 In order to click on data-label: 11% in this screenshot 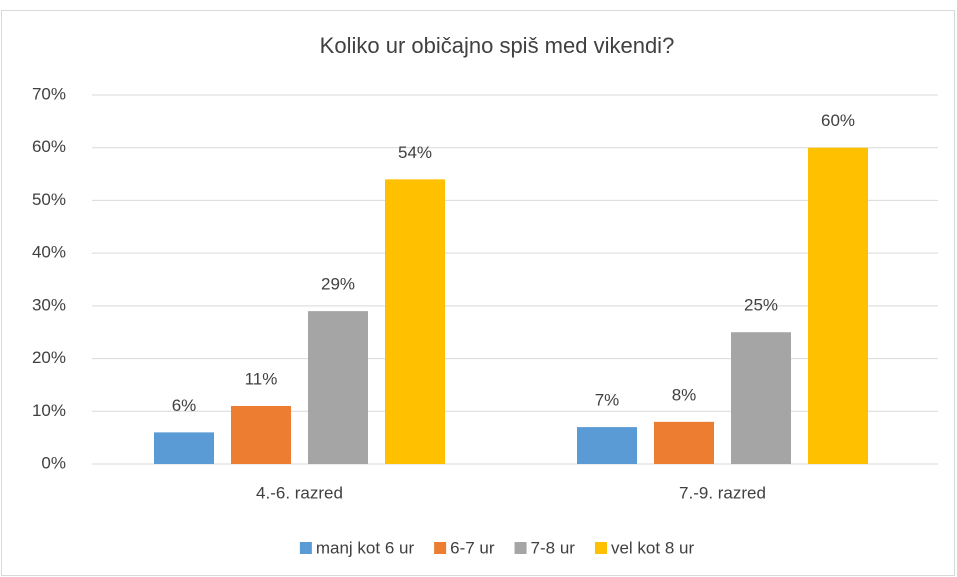, I will do `click(261, 378)`.